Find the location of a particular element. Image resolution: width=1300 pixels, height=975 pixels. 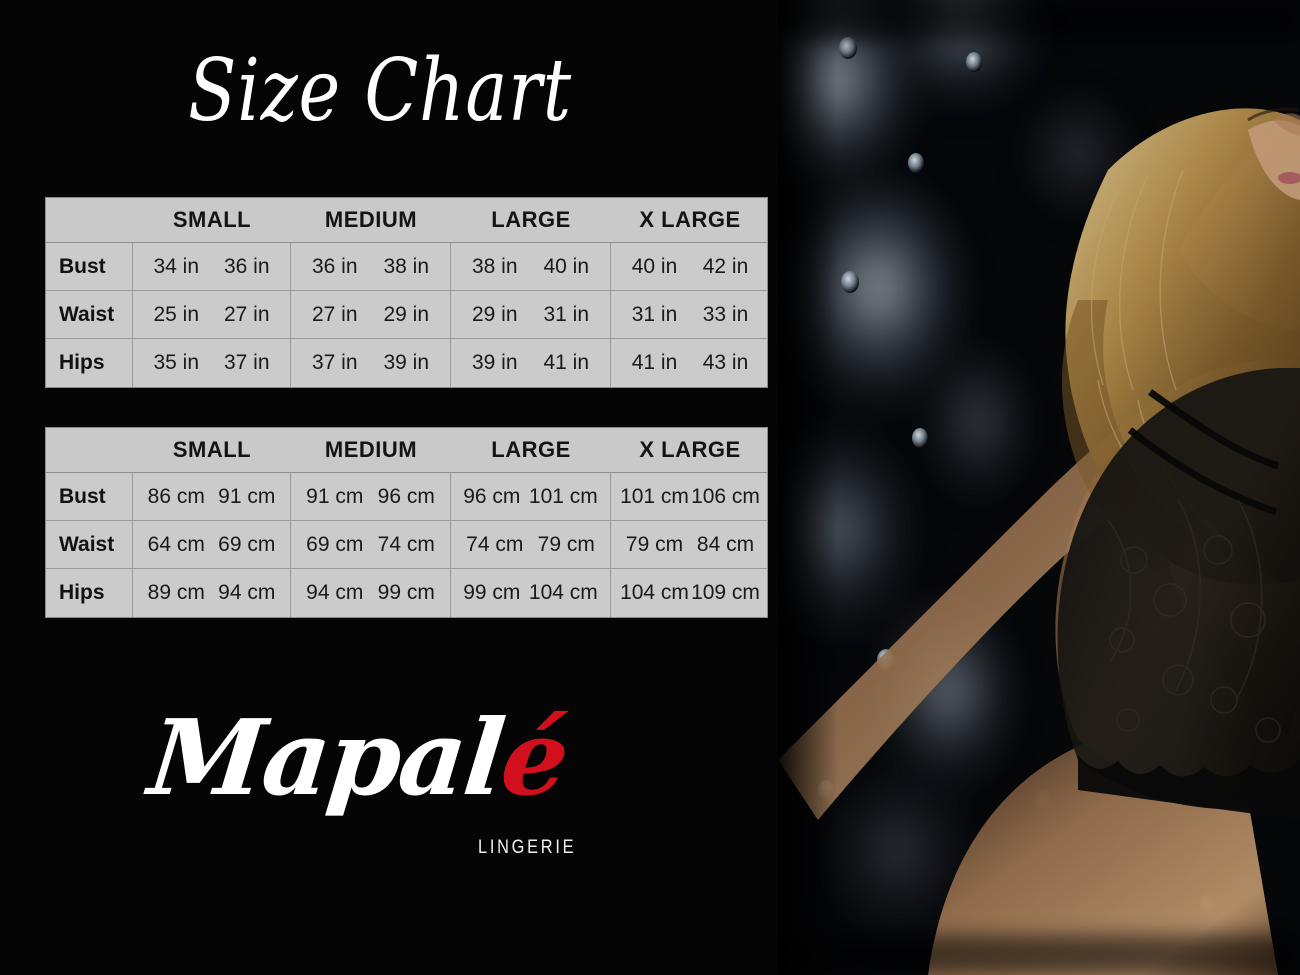

value-min: 34 in is located at coordinates (176, 266).